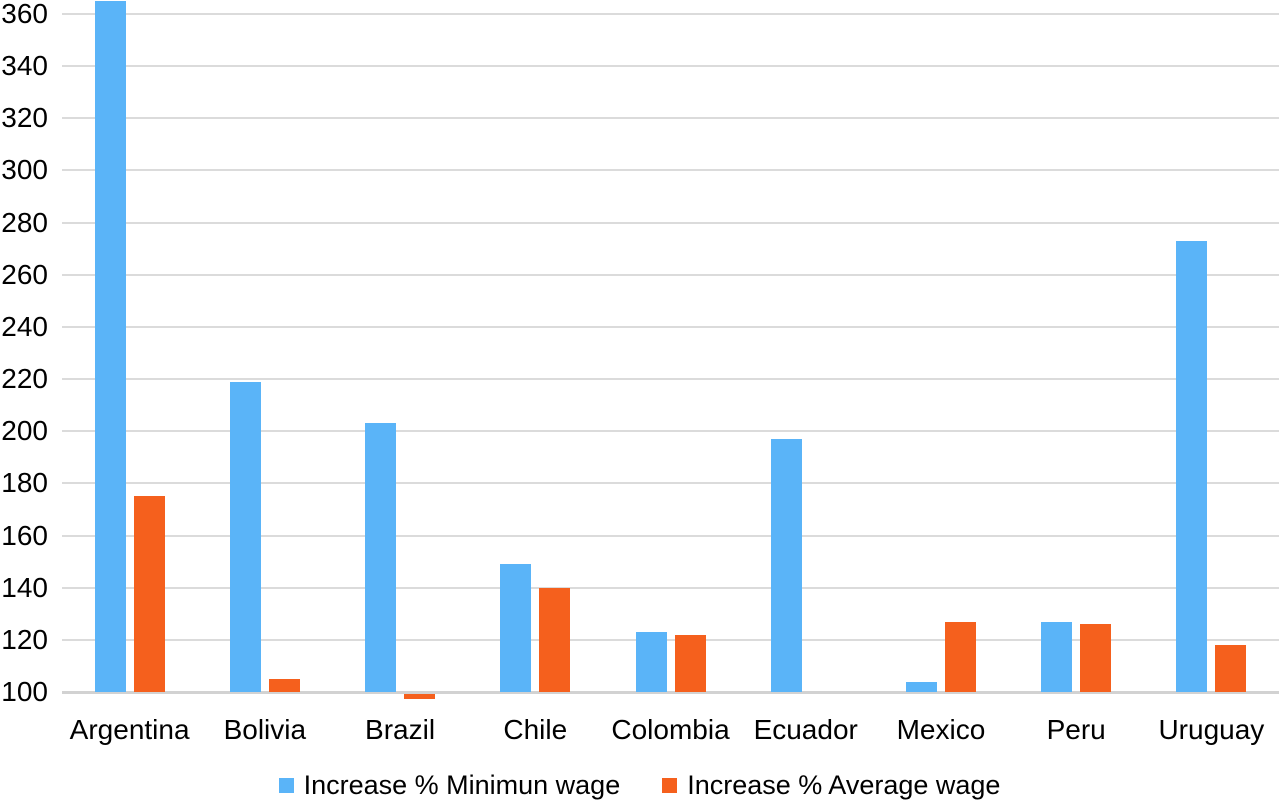 Image resolution: width=1279 pixels, height=804 pixels. Describe the element at coordinates (129, 729) in the screenshot. I see `x-axis-label-argentina: Argentina` at that location.